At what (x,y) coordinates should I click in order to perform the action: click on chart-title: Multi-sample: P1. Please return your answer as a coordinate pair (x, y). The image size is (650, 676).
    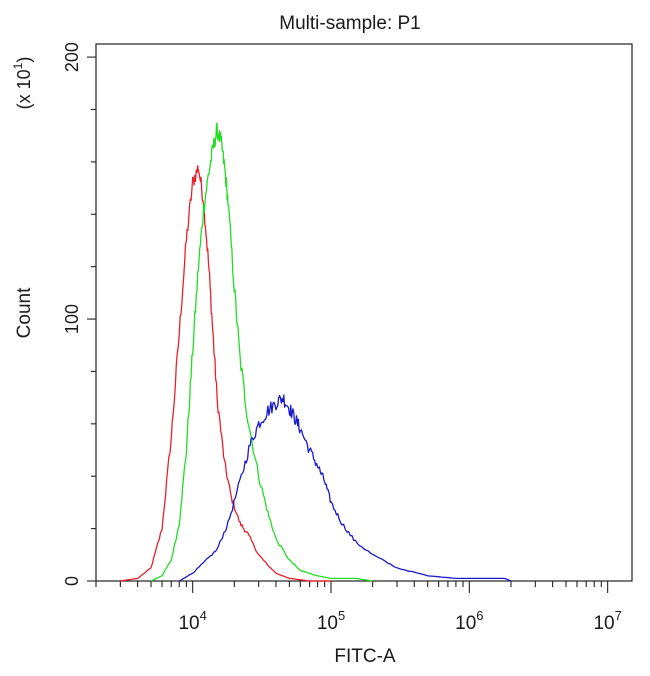
    Looking at the image, I should click on (350, 23).